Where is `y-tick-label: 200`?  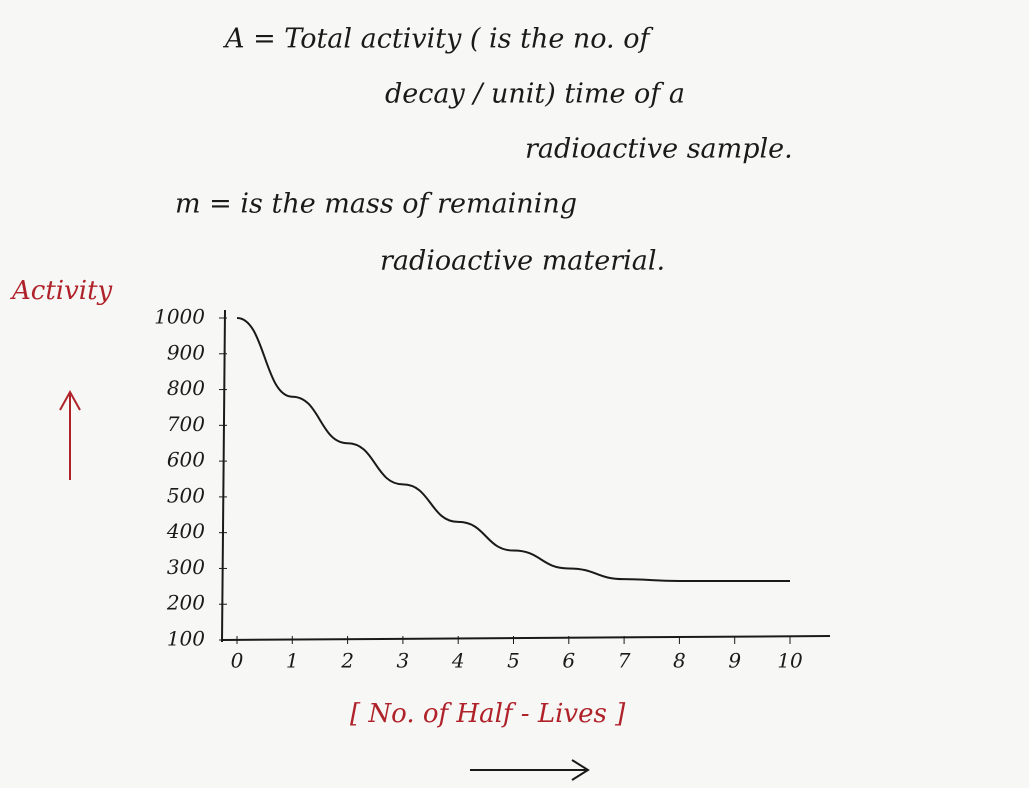 y-tick-label: 200 is located at coordinates (185, 603).